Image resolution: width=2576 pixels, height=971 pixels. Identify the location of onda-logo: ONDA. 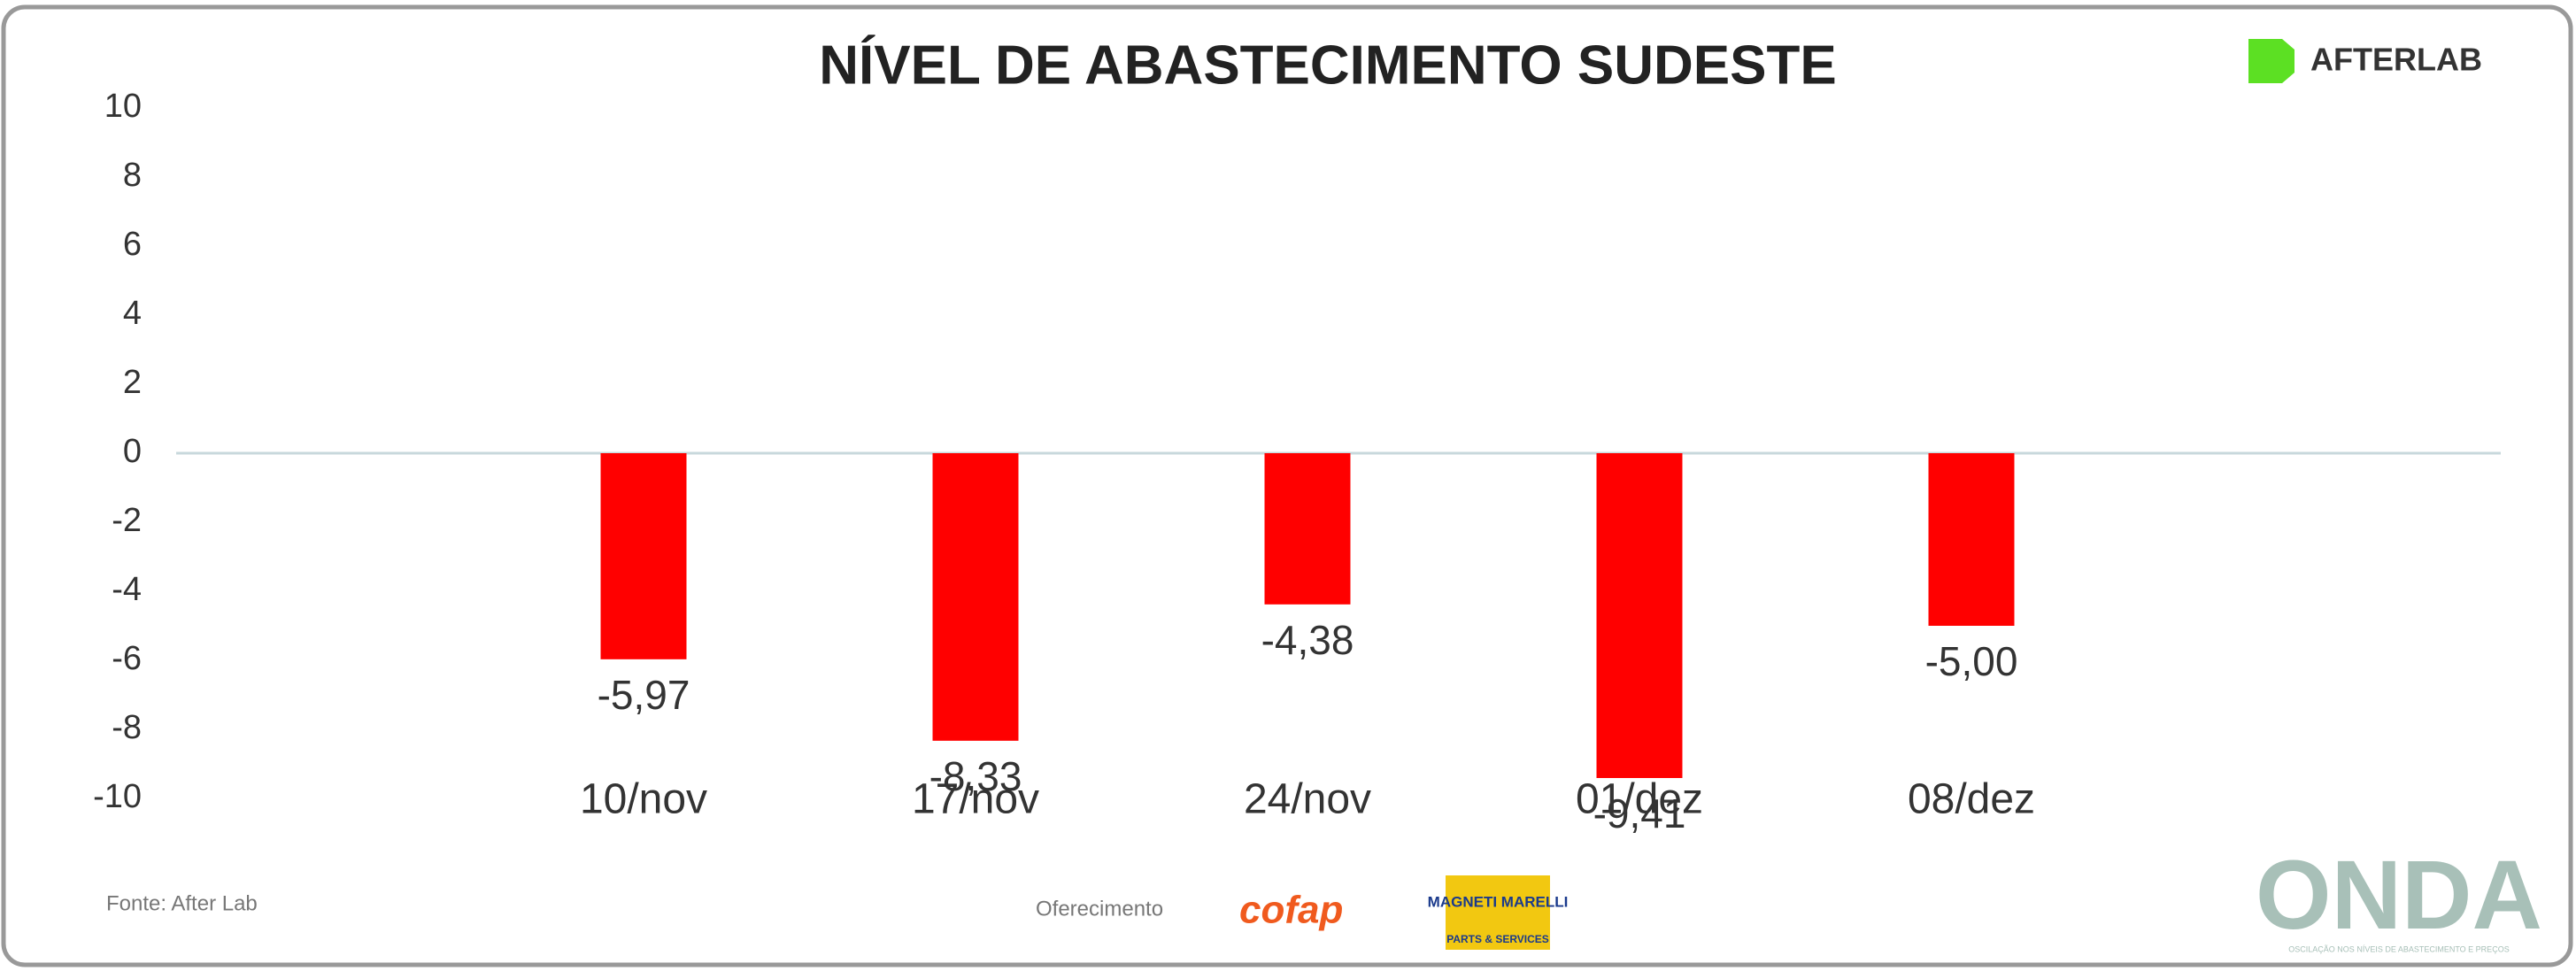
(2399, 895).